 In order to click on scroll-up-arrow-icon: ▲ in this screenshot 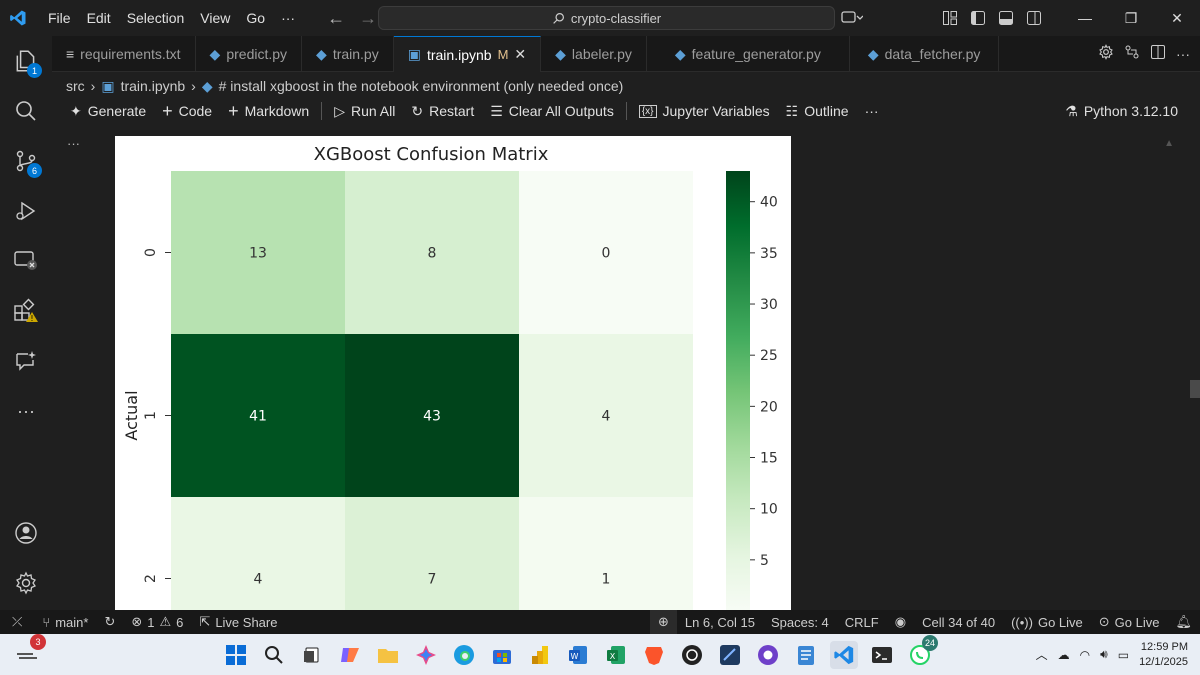, I will do `click(1169, 143)`.